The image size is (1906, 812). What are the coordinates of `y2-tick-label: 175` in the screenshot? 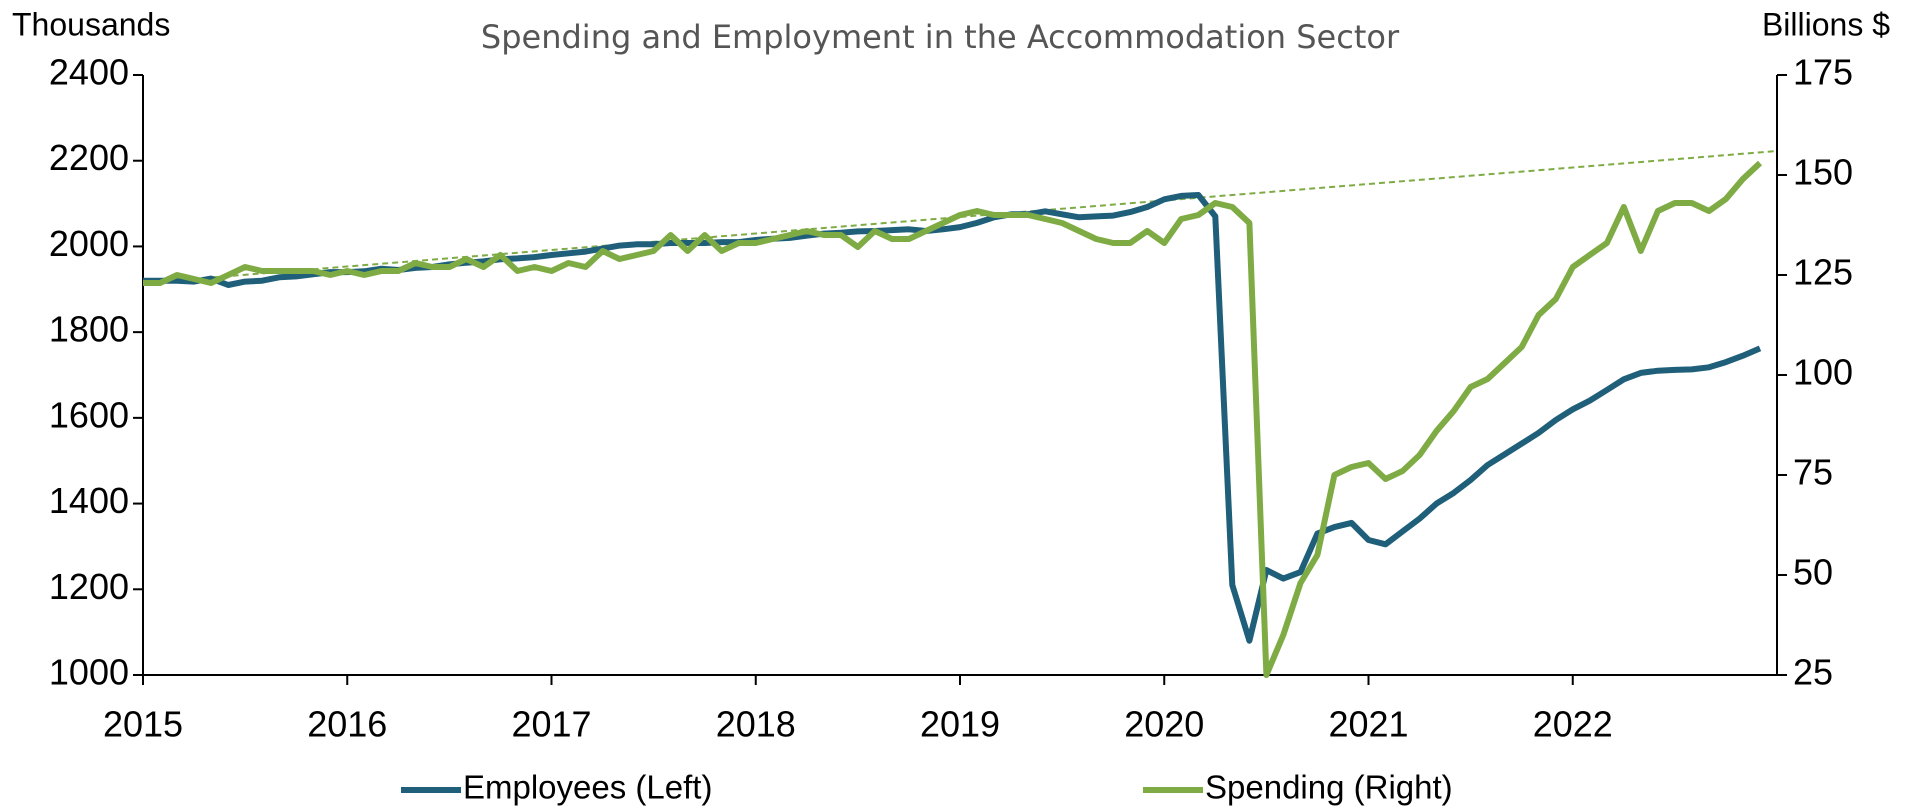 It's located at (1823, 72).